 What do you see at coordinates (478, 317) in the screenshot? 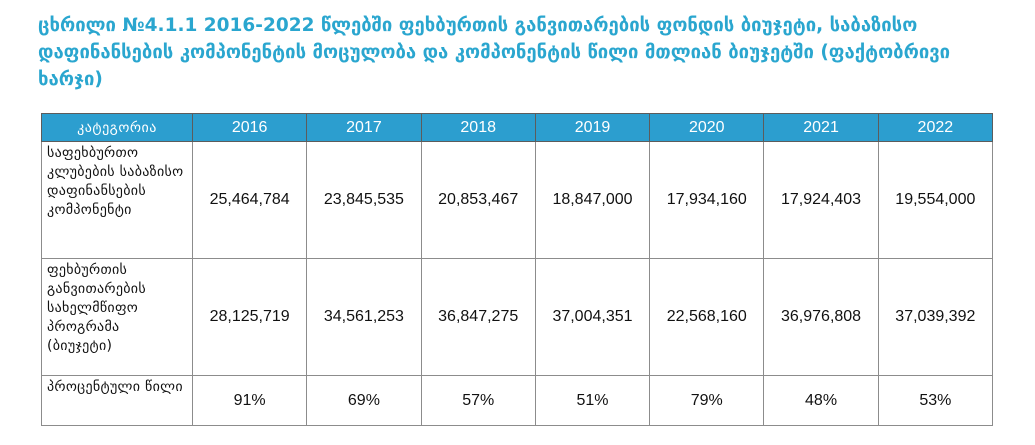
I see `table-cell: 36,847,275` at bounding box center [478, 317].